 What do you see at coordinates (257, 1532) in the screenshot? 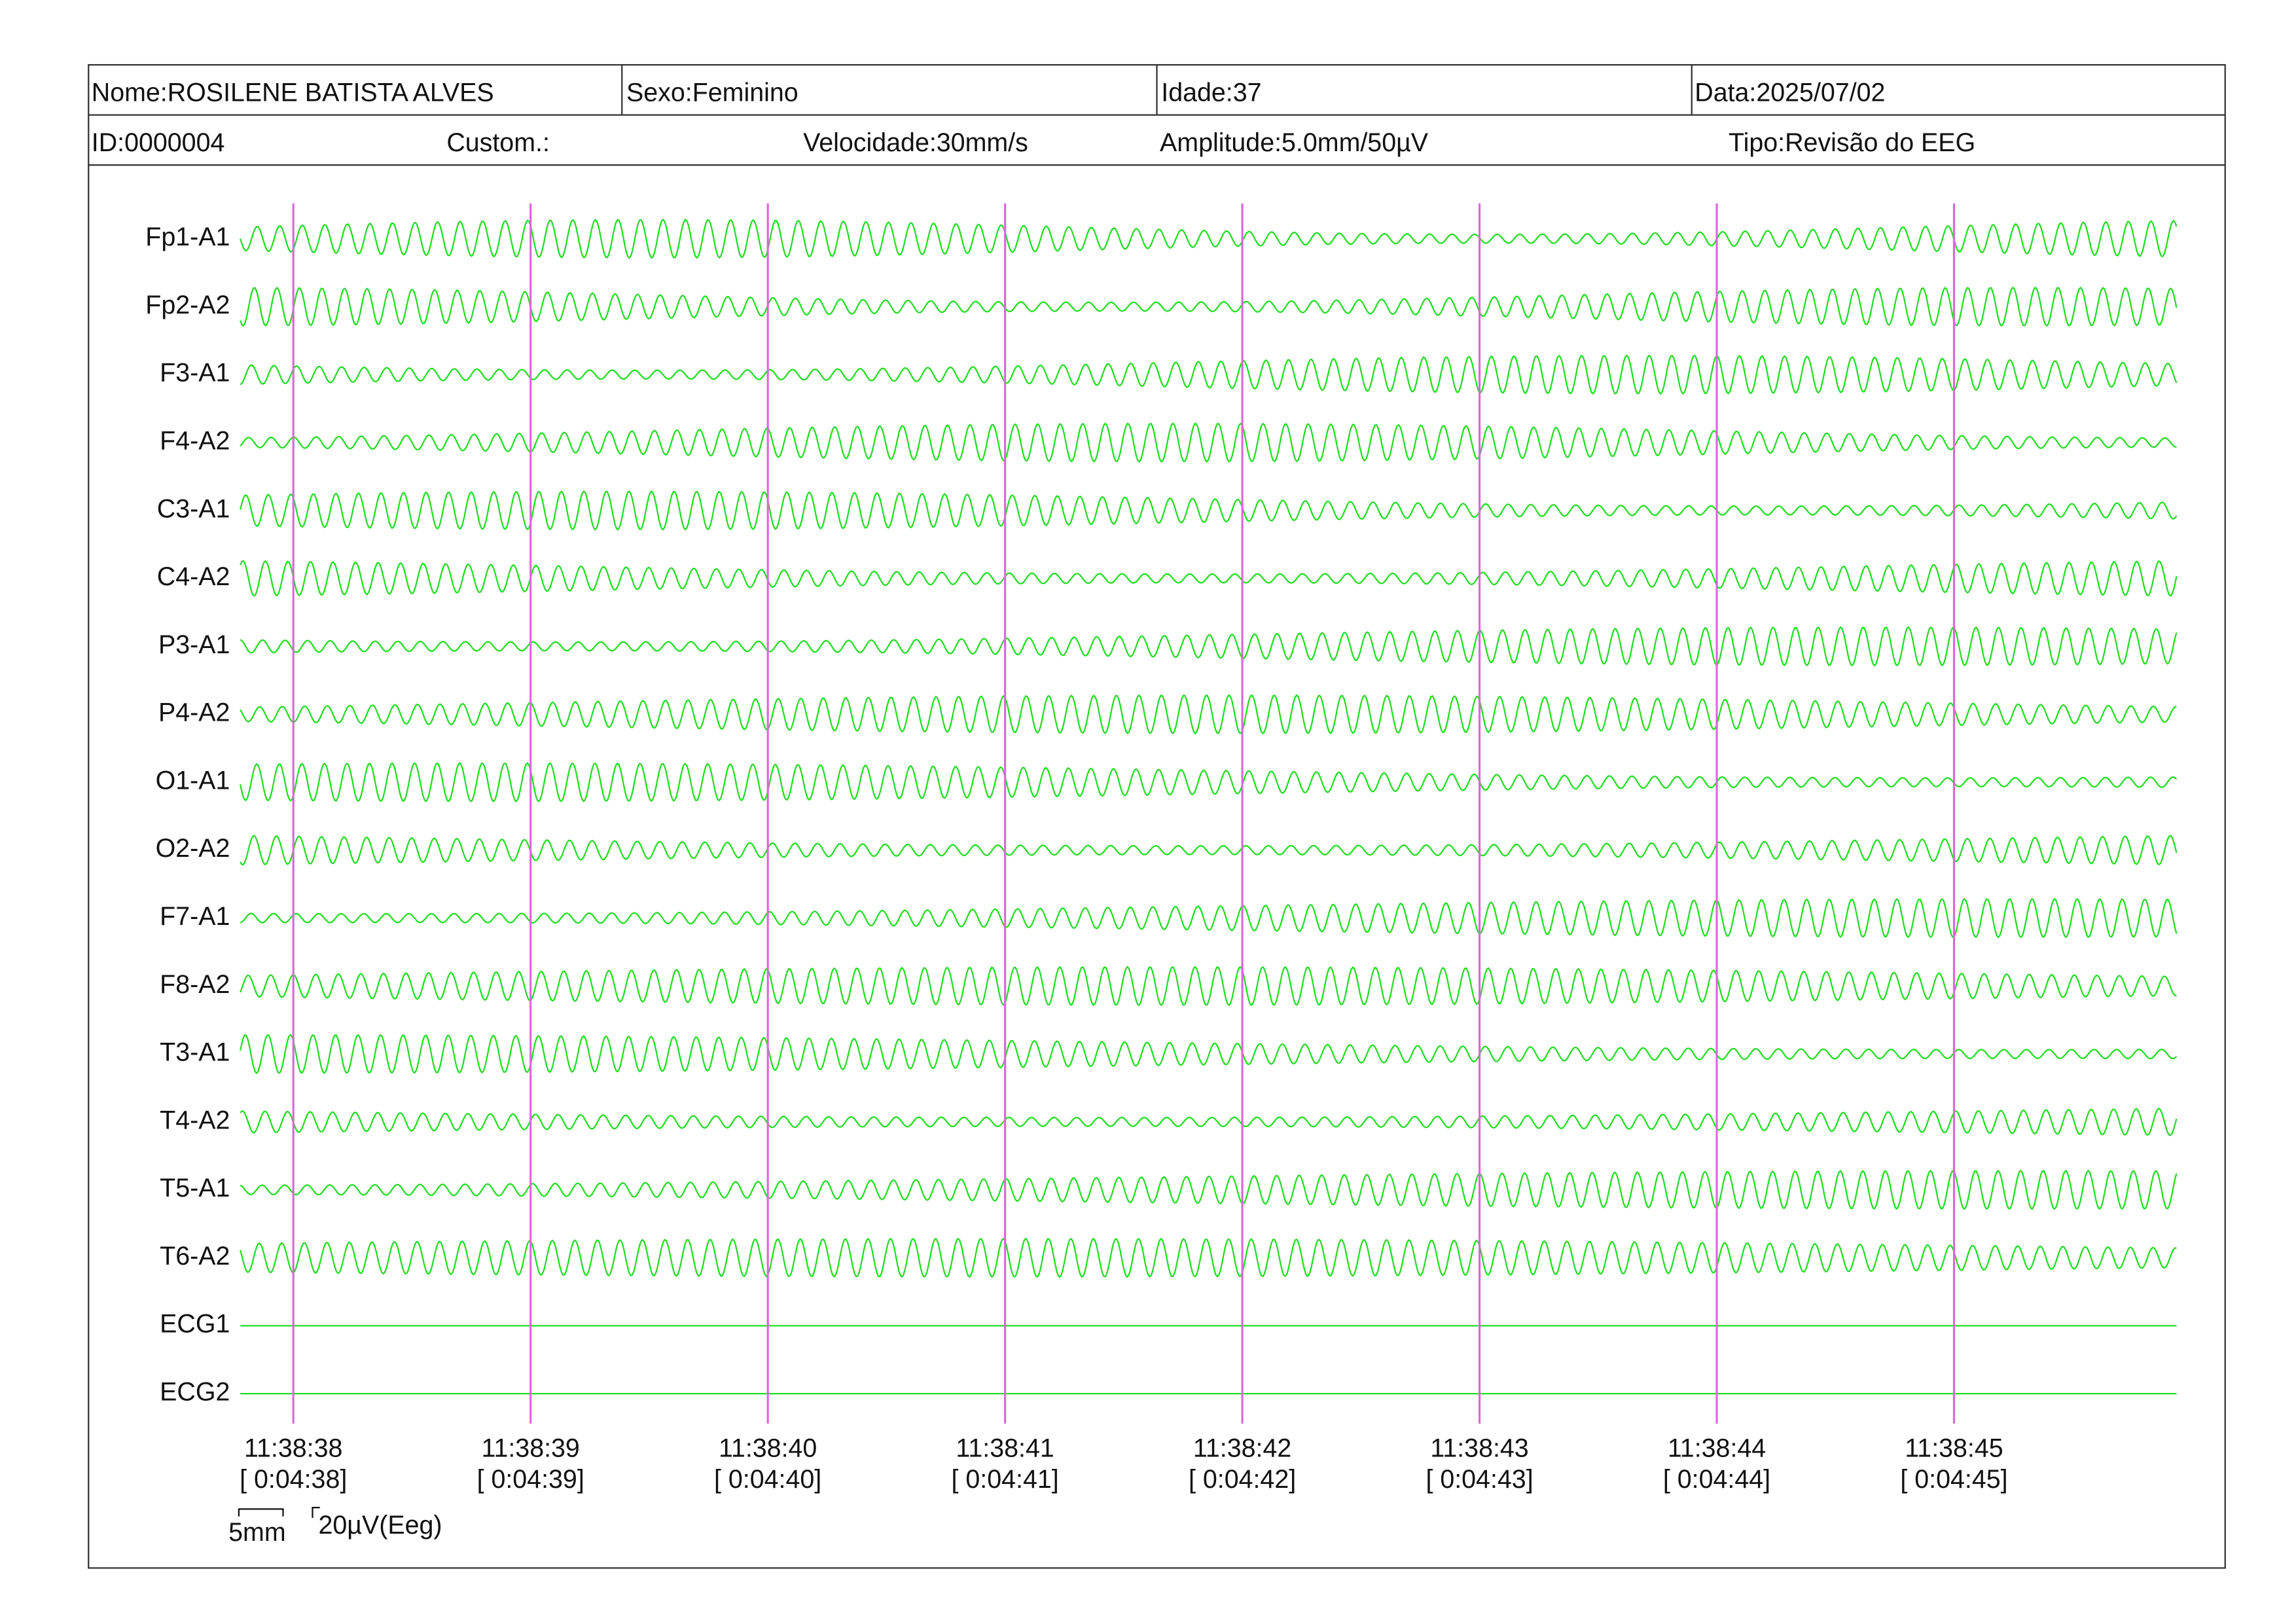
I see `scale-horizontal: 5mm` at bounding box center [257, 1532].